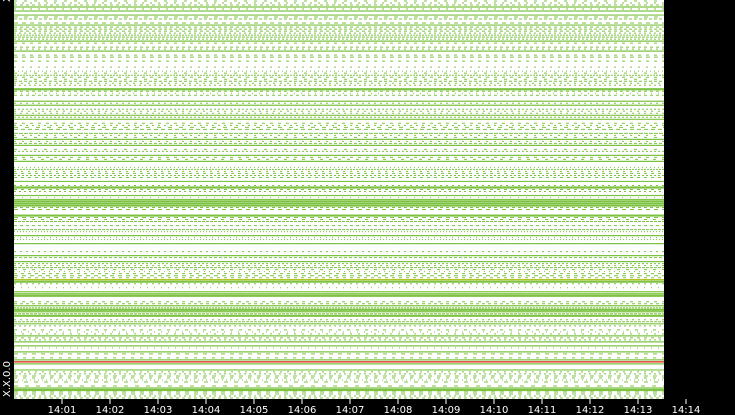 The width and height of the screenshot is (735, 415). Describe the element at coordinates (542, 410) in the screenshot. I see `x-tick-label: 14:11` at that location.